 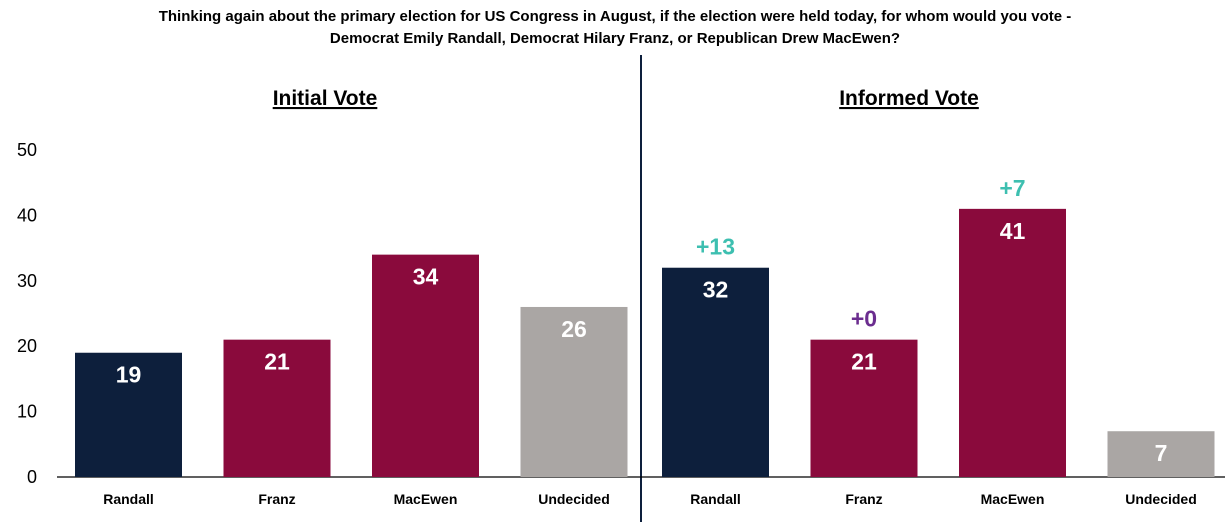 What do you see at coordinates (574, 329) in the screenshot?
I see `bar-value-label: 26` at bounding box center [574, 329].